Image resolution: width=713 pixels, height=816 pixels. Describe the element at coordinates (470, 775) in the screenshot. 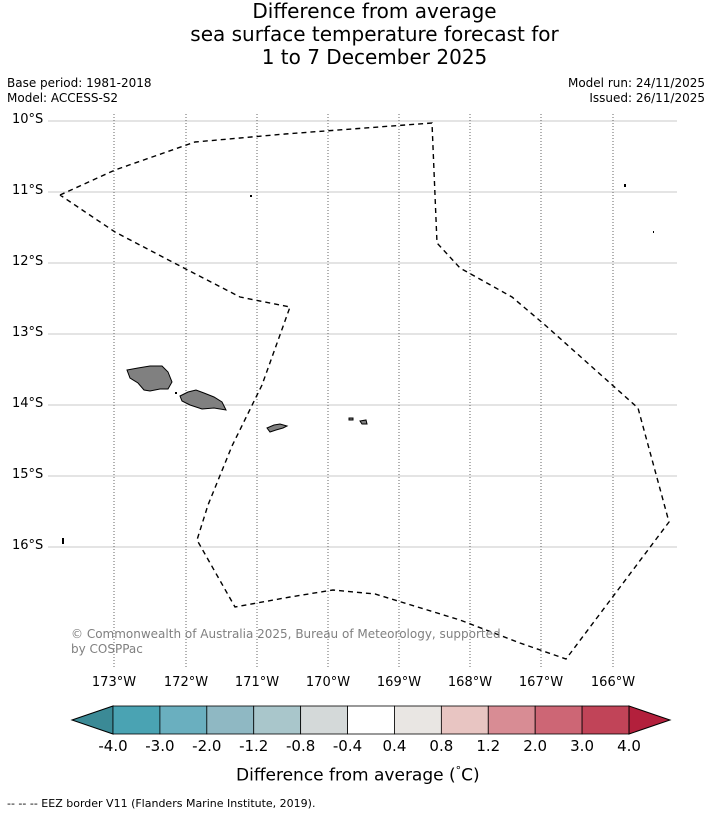

I see `colorbar-title-unit: C)` at that location.